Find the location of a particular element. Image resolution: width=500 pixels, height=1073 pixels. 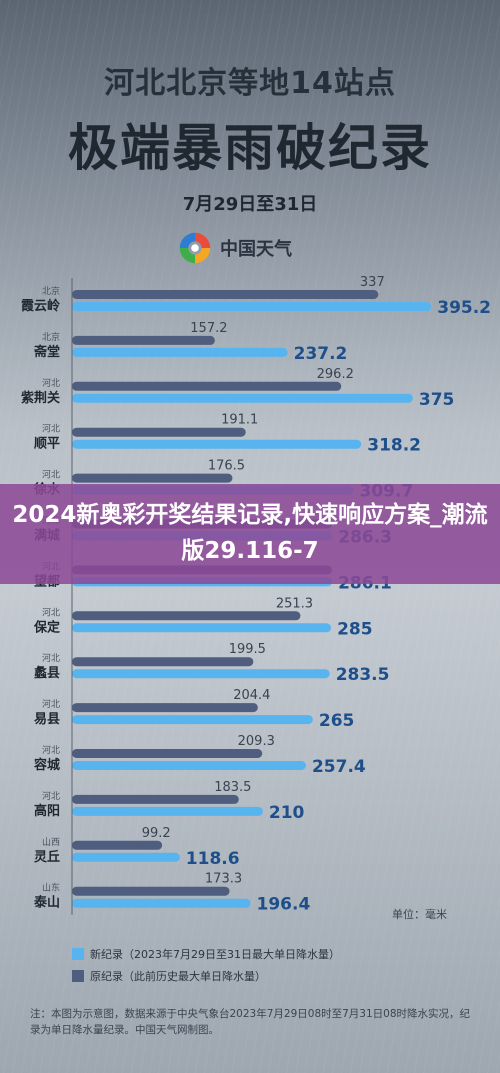

legend-old-record: 原纪录（此前历史最大单日降水量） is located at coordinates (169, 976).